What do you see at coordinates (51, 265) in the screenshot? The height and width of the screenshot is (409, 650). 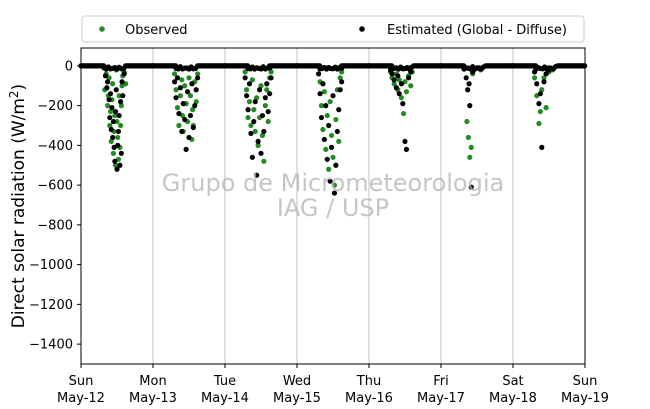 I see `y-tick-label-5: −1000` at bounding box center [51, 265].